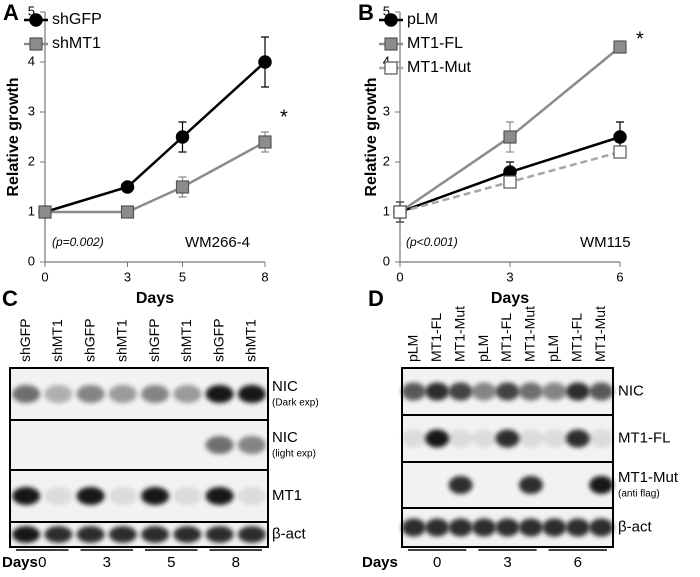  Describe the element at coordinates (155, 298) in the screenshot. I see `x-axis-label: Days` at that location.